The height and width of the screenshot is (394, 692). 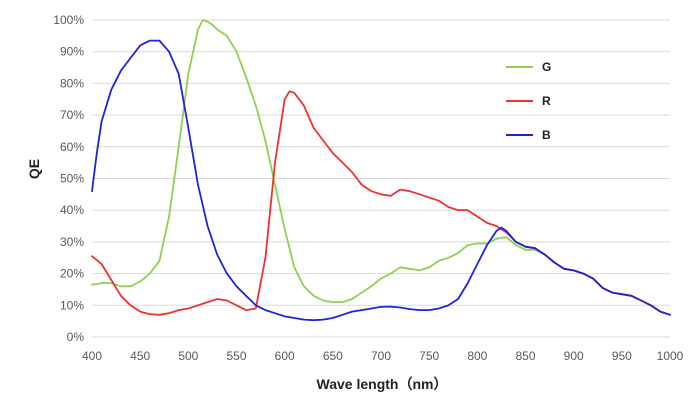 What do you see at coordinates (72, 115) in the screenshot?
I see `y-tick-label: 70%` at bounding box center [72, 115].